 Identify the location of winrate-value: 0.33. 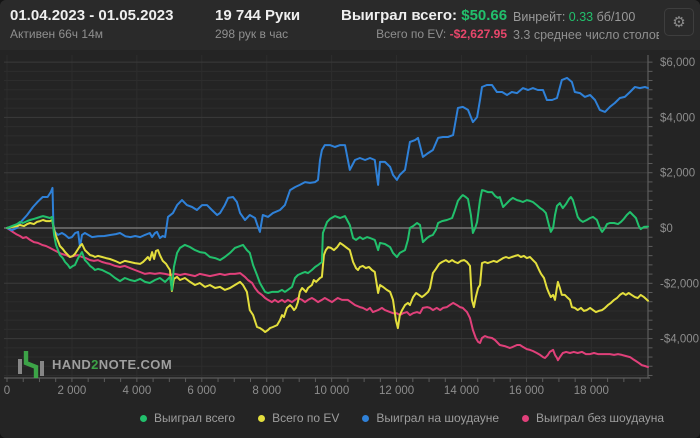
(581, 17).